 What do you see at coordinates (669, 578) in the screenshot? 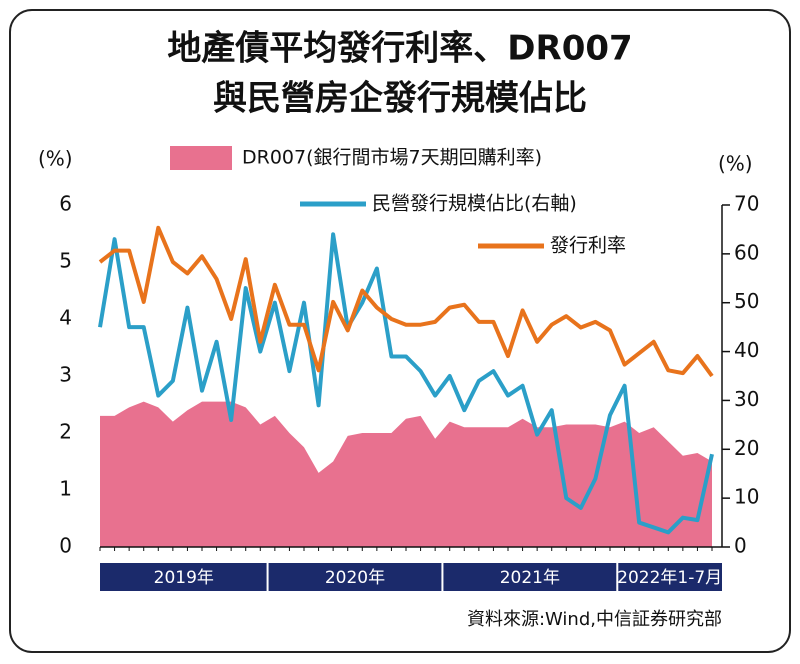
I see `x-group-label: 2022年1-7月` at bounding box center [669, 578].